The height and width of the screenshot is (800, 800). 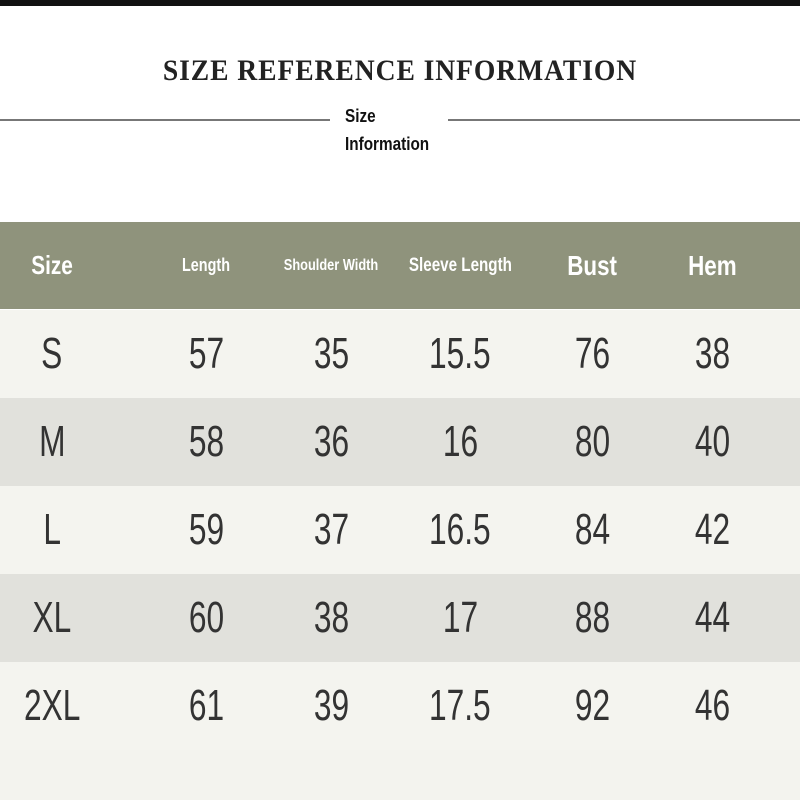 I want to click on table-cell: 92, so click(x=592, y=706).